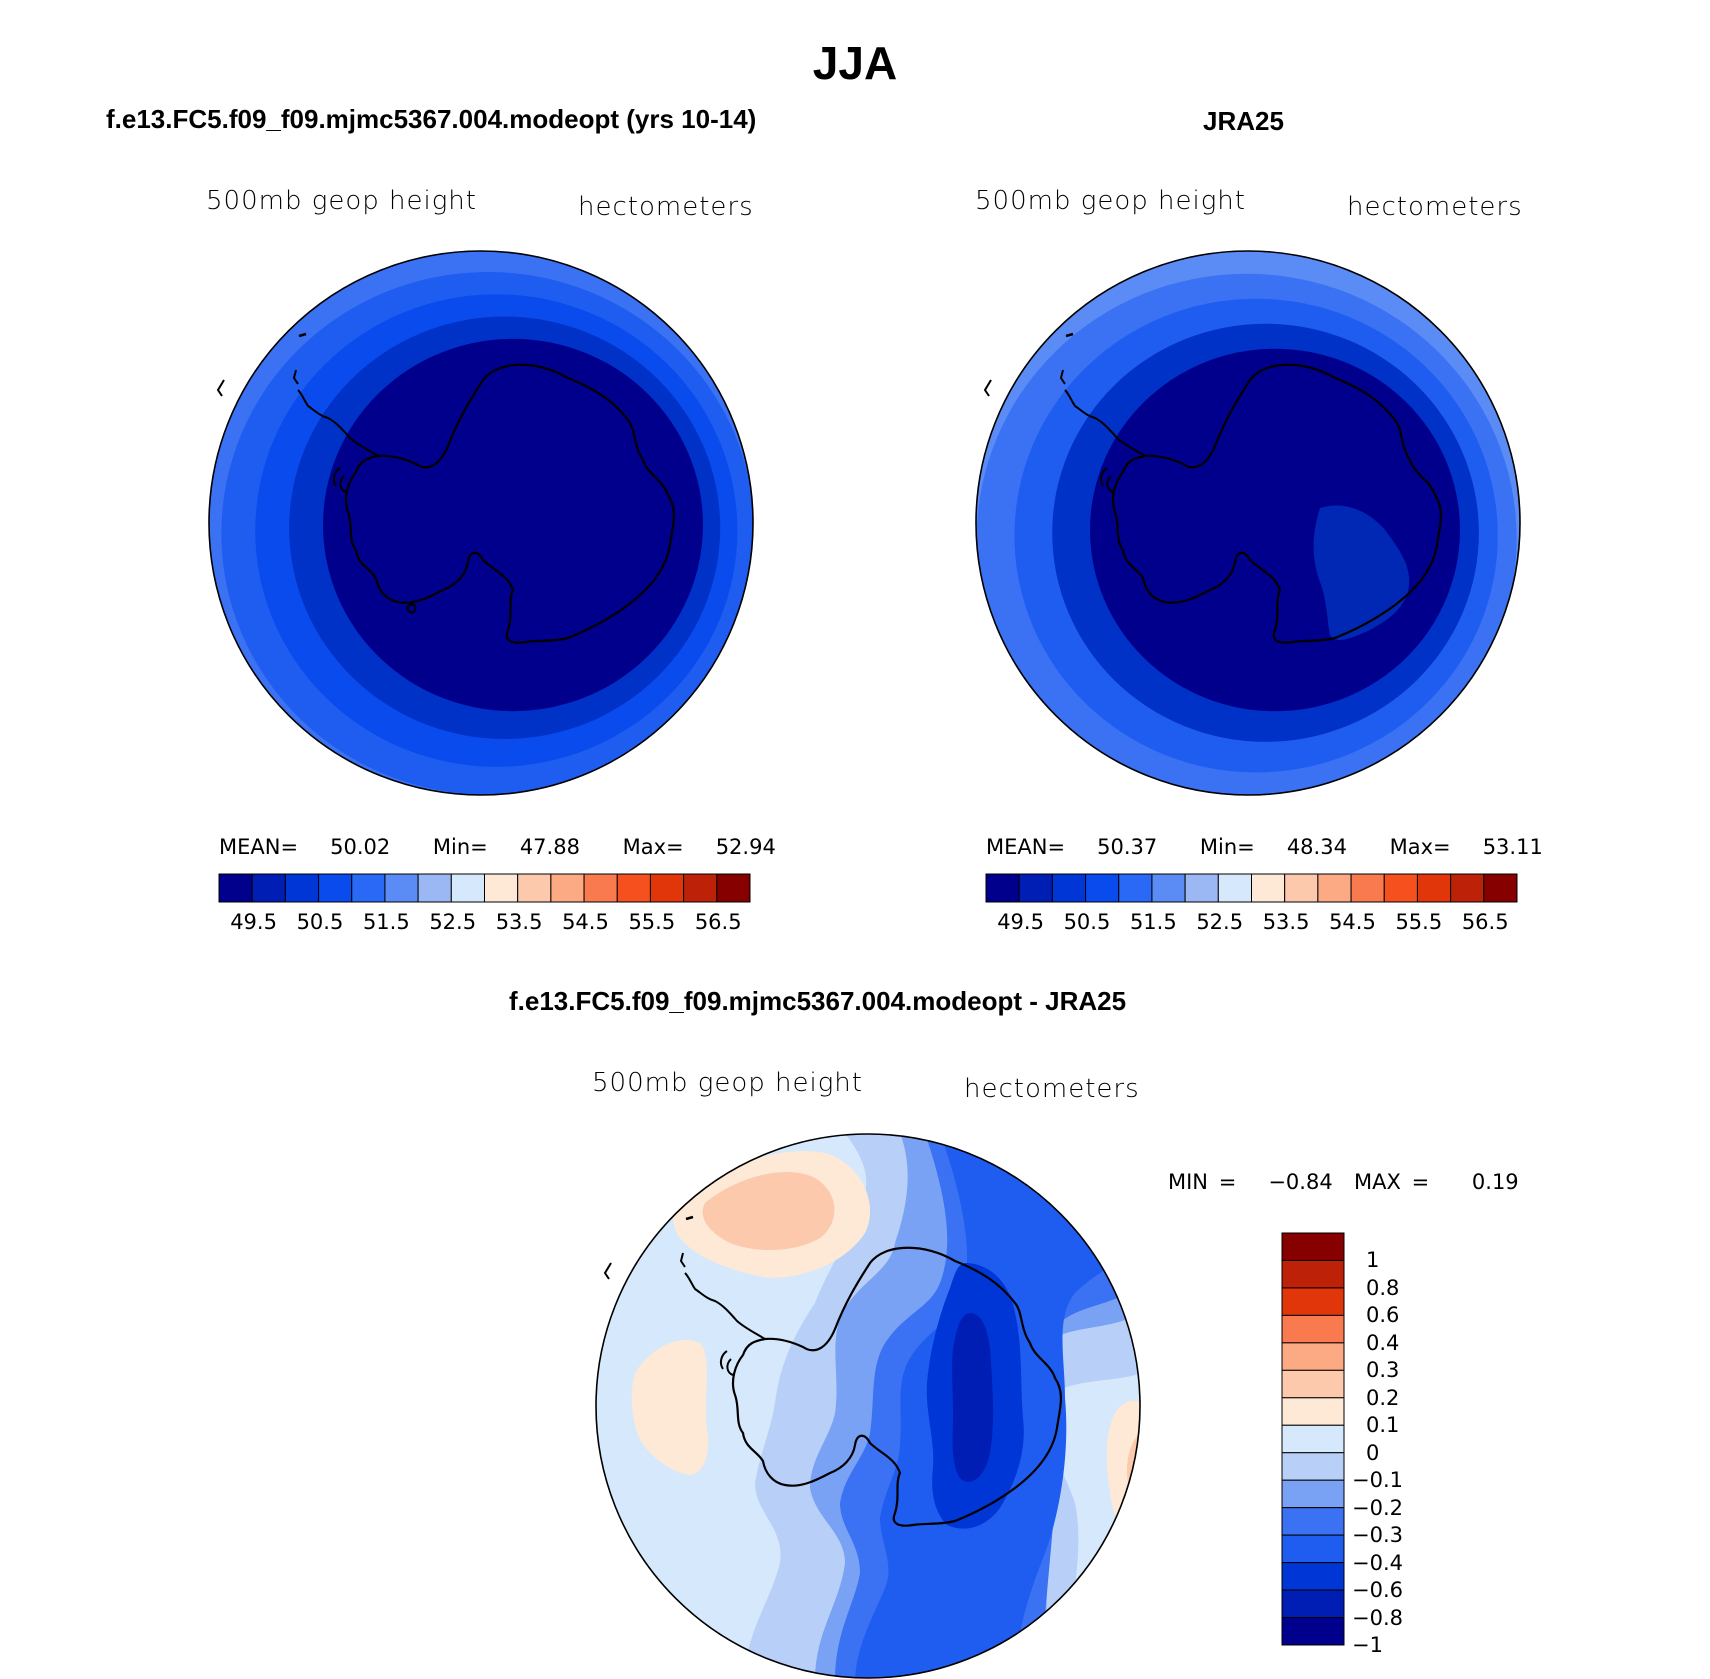 The image size is (1710, 1679). Describe the element at coordinates (832, 1371) in the screenshot. I see `antarctica-coastline-diff` at that location.